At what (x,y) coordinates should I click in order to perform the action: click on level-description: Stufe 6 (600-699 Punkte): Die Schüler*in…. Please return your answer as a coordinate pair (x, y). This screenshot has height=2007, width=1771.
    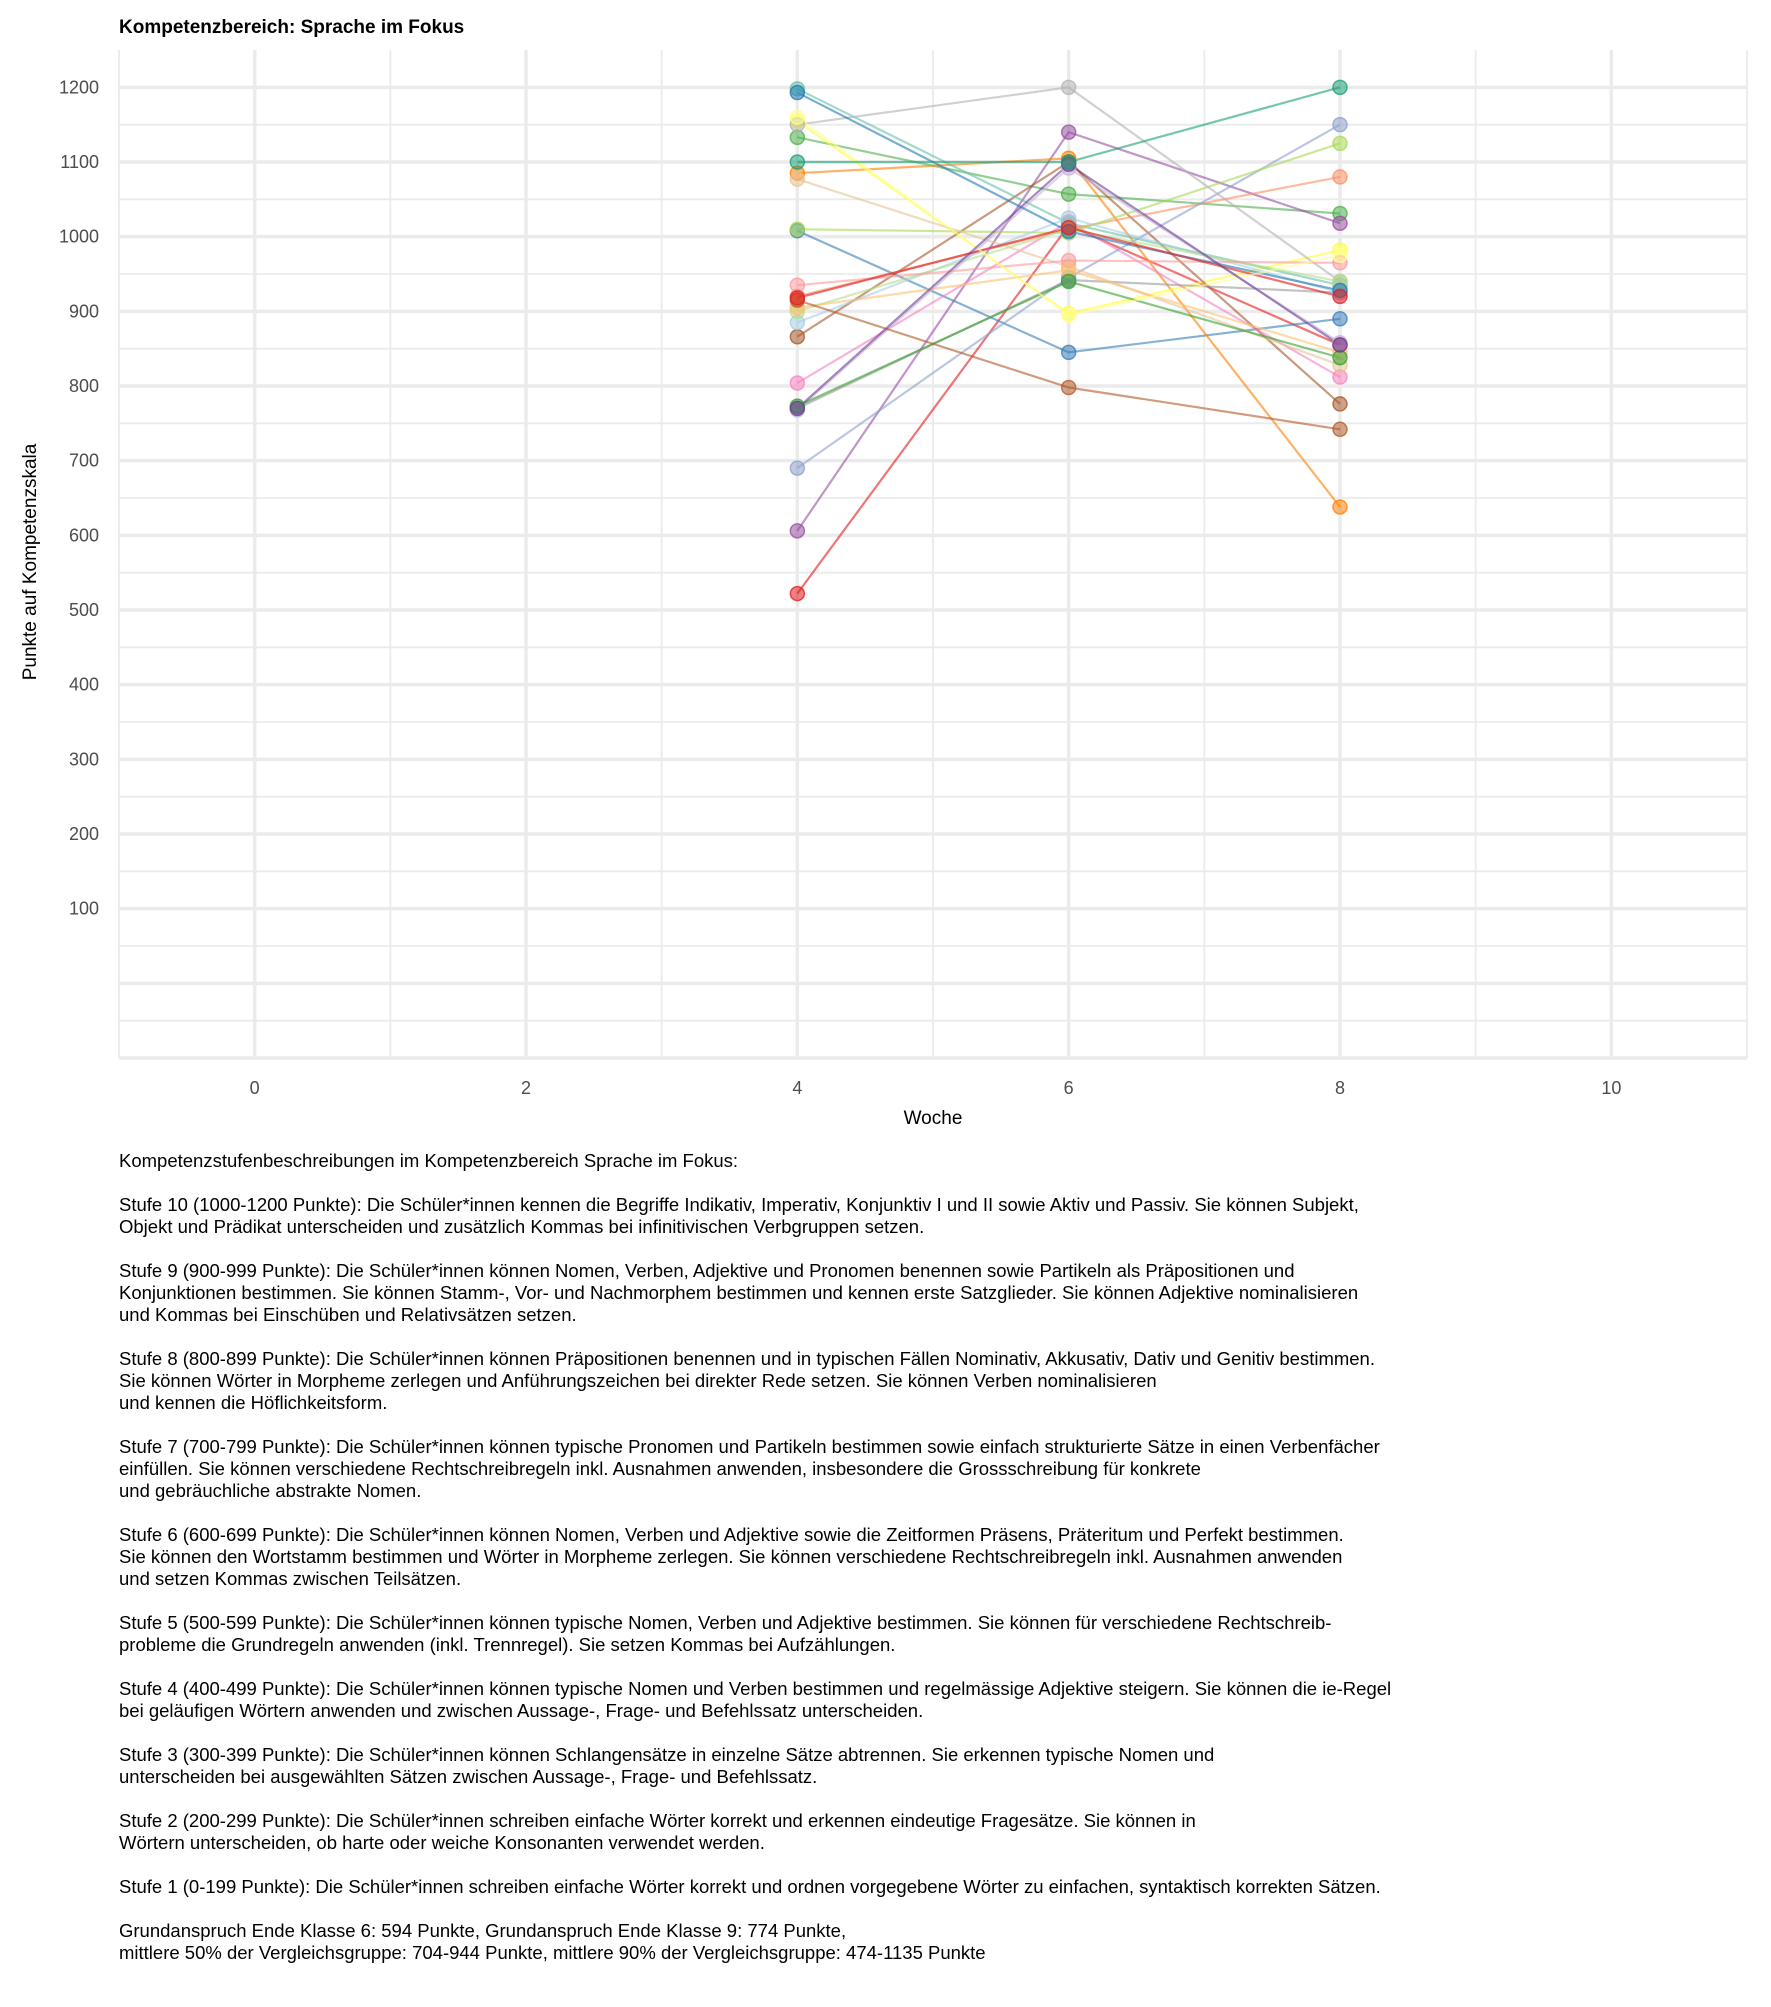
    Looking at the image, I should click on (731, 1556).